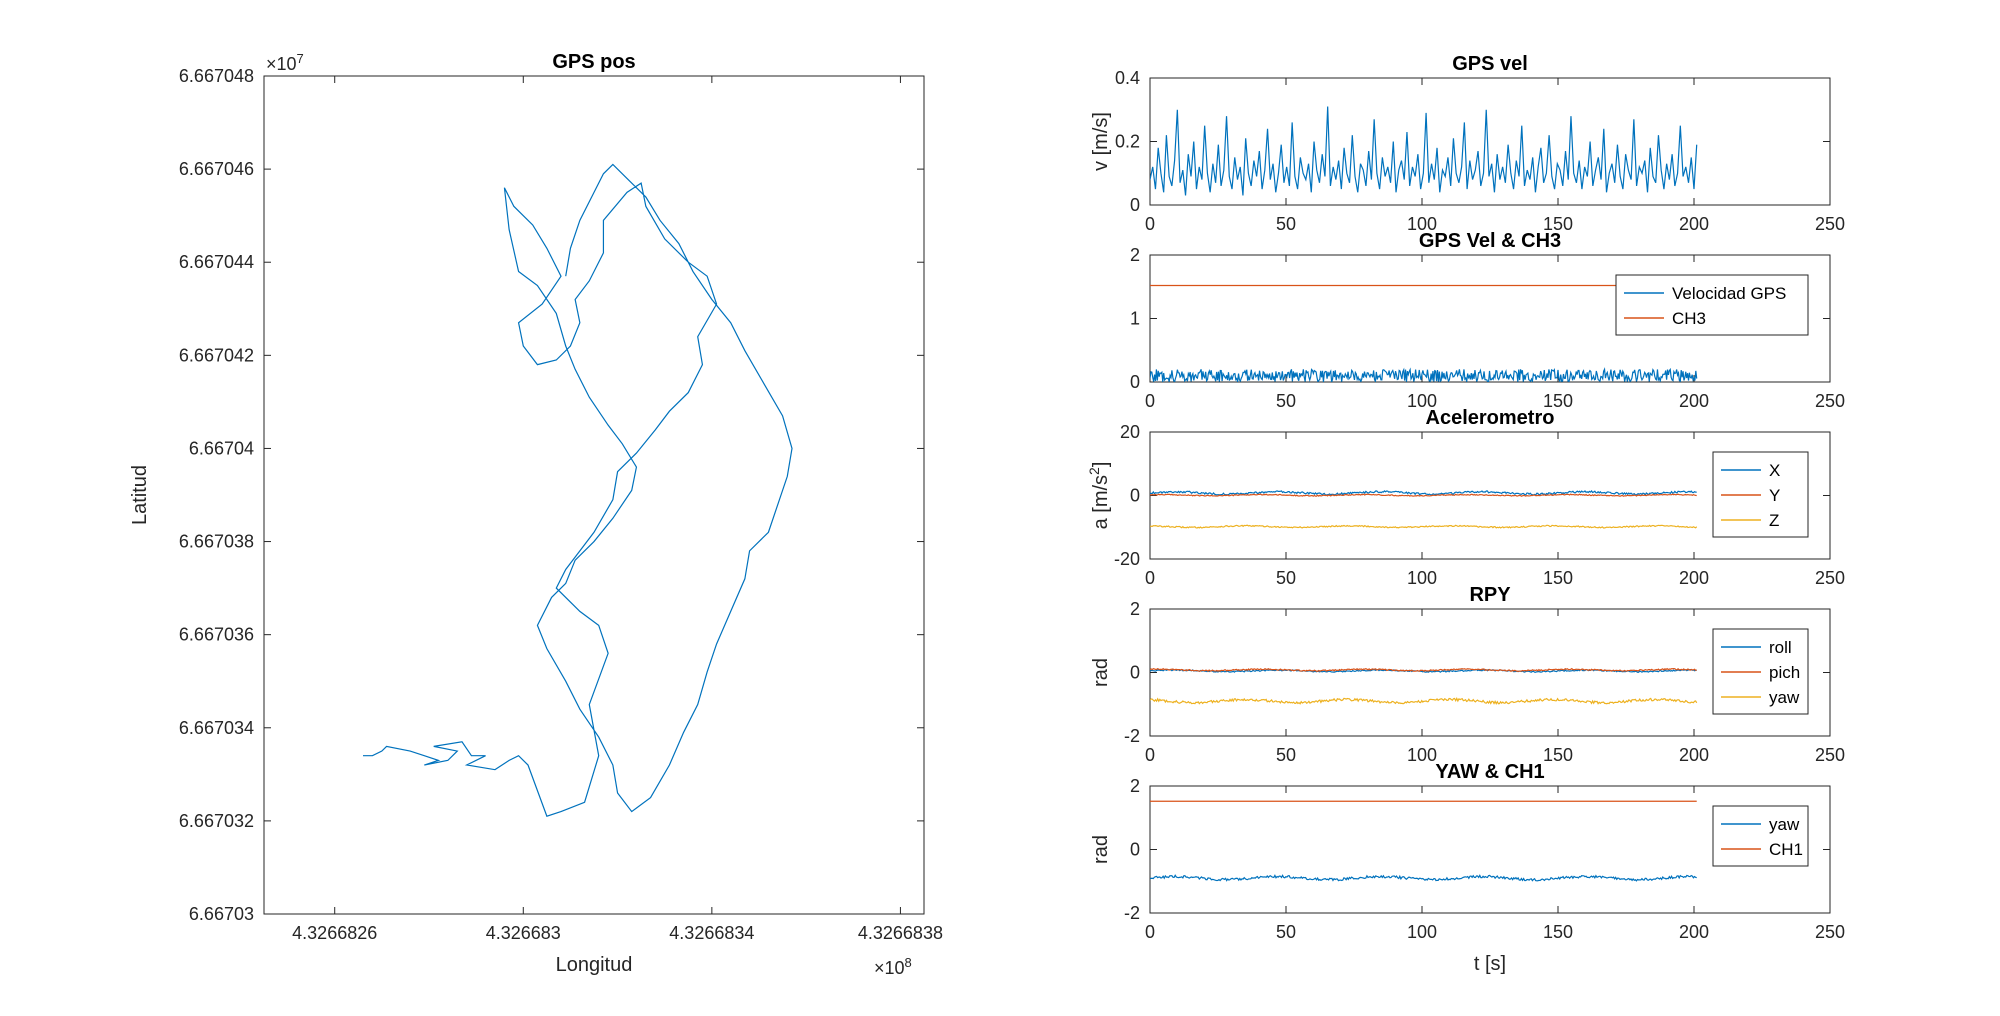 The image size is (2000, 1016). Describe the element at coordinates (221, 914) in the screenshot. I see `y-tick-label: 6.66703` at that location.